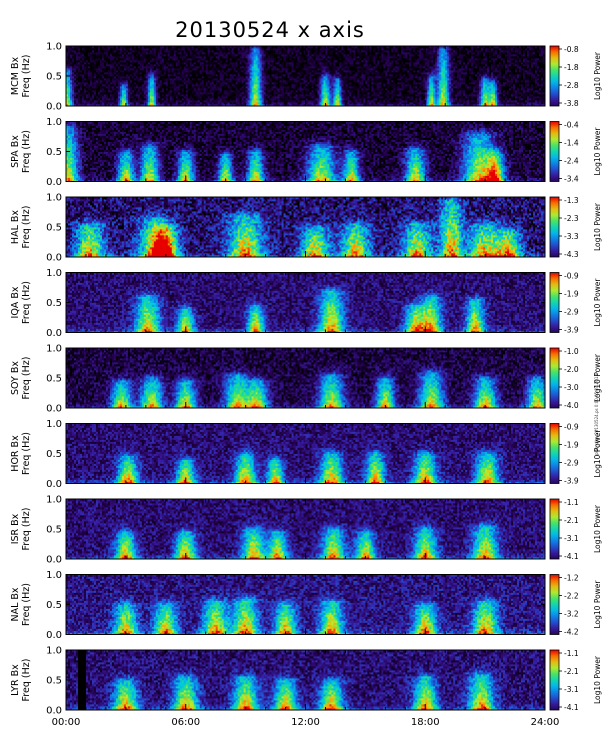  Describe the element at coordinates (571, 578) in the screenshot. I see `colorbar-tick-label: -1.2` at that location.